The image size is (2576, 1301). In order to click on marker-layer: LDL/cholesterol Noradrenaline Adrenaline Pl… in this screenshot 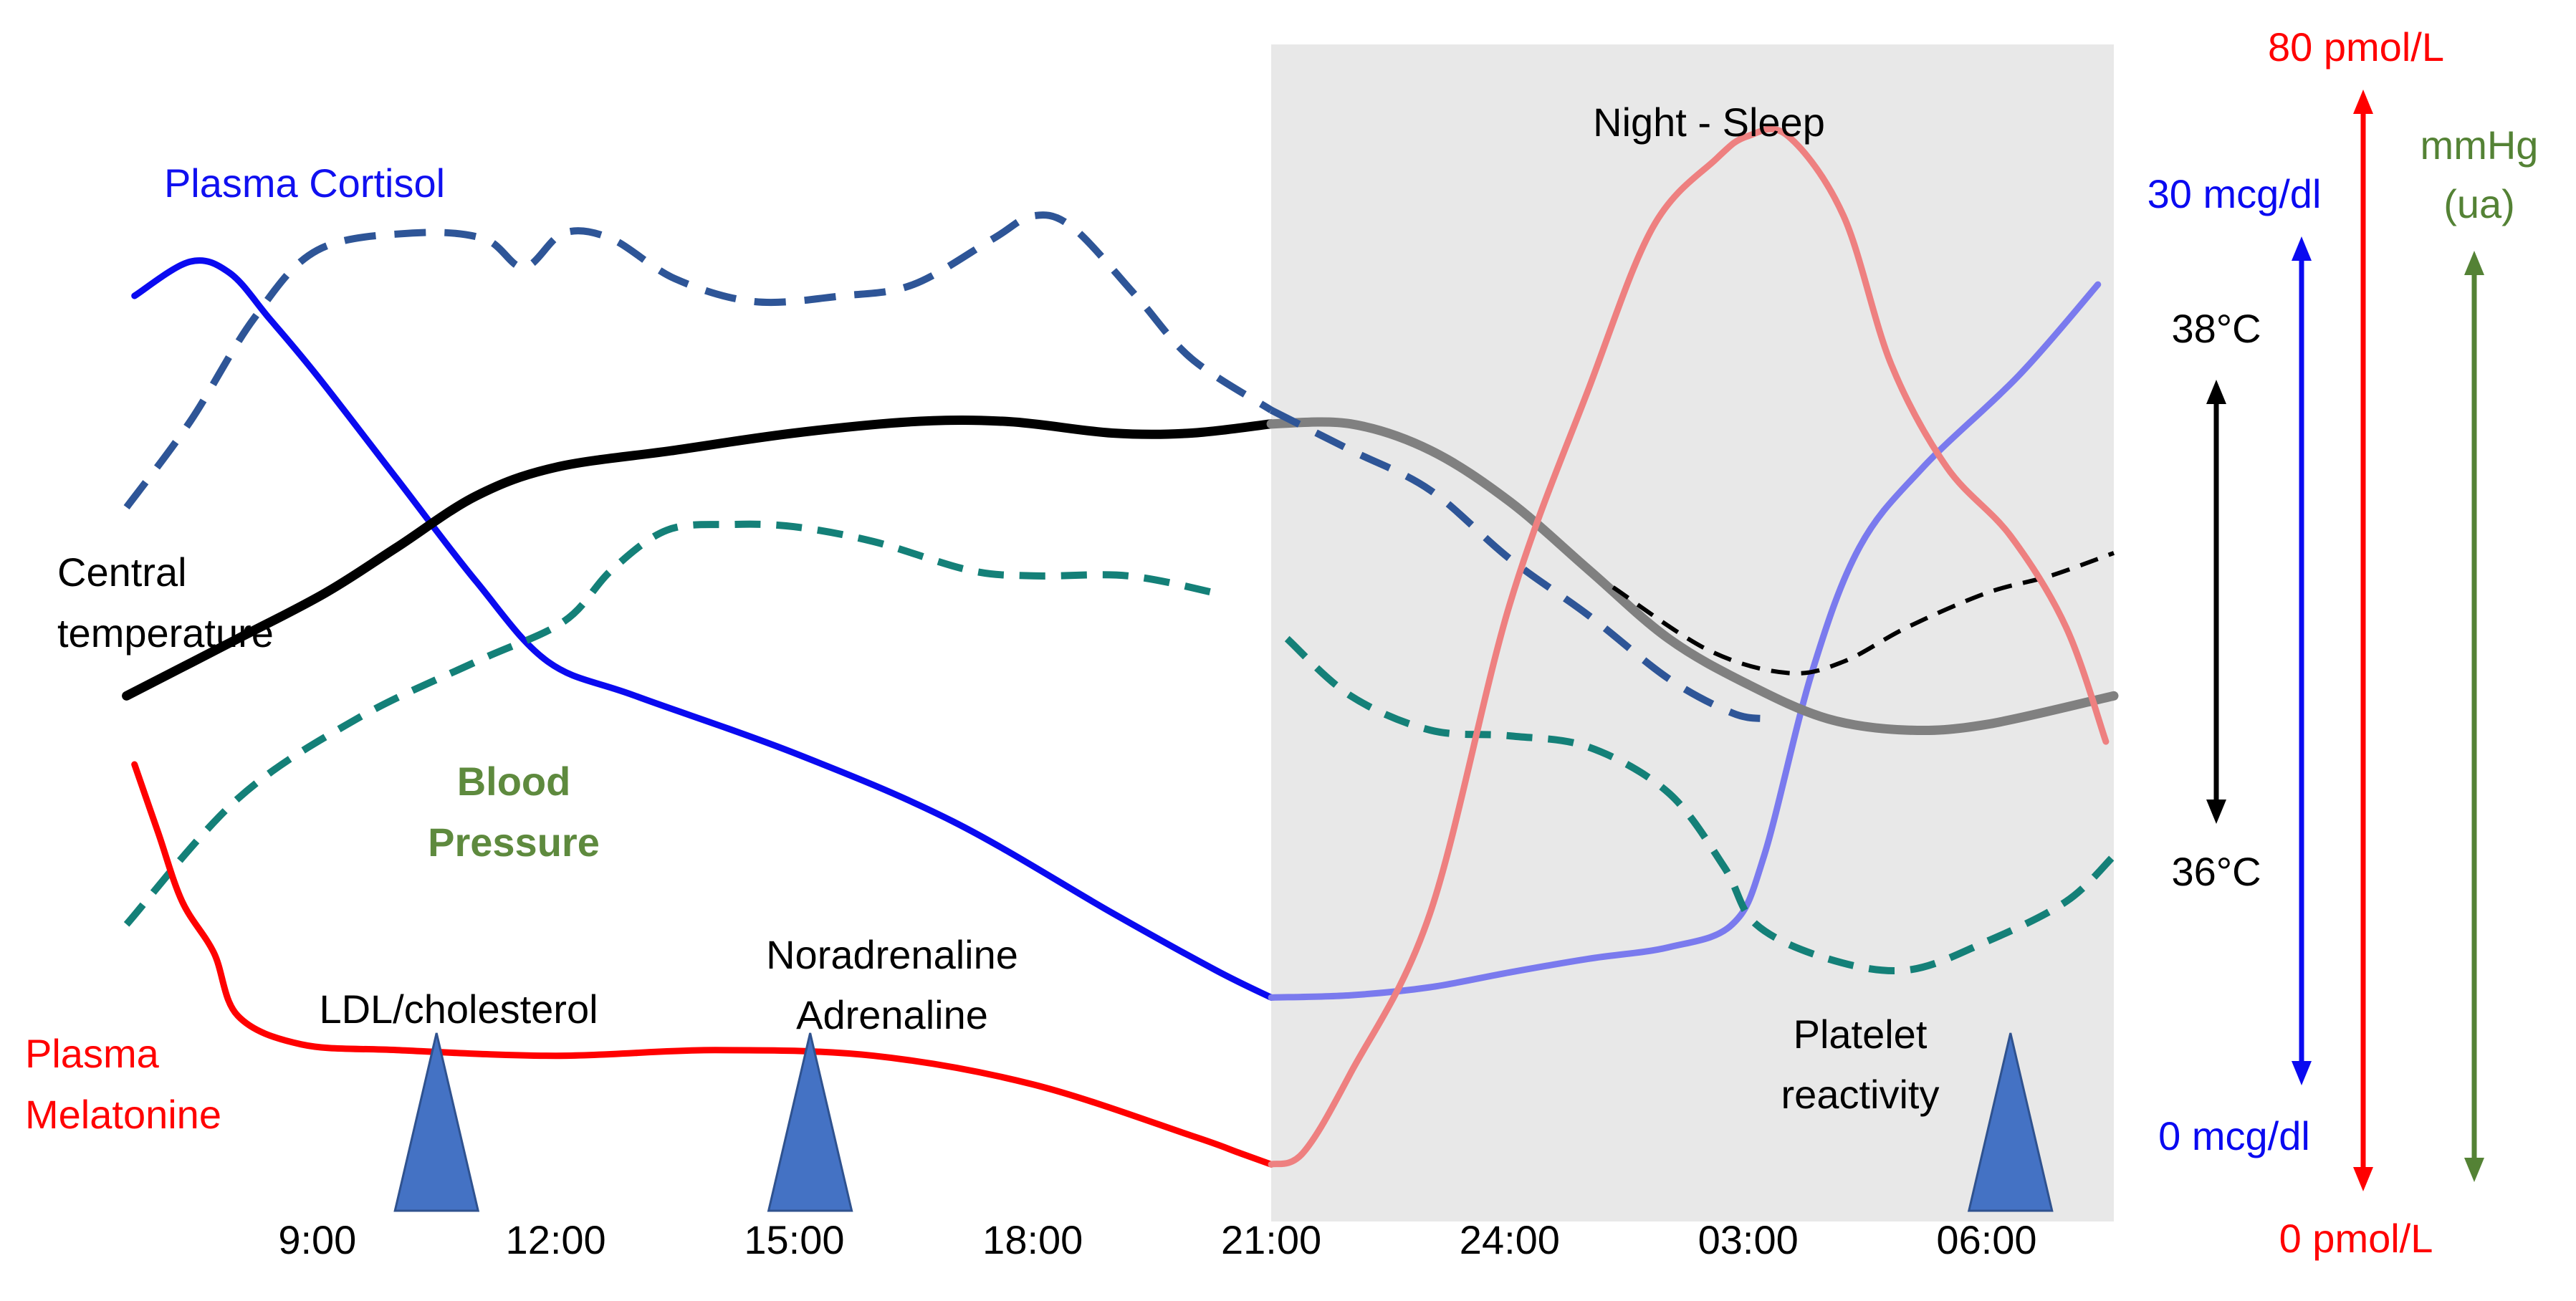, I will do `click(1186, 1072)`.